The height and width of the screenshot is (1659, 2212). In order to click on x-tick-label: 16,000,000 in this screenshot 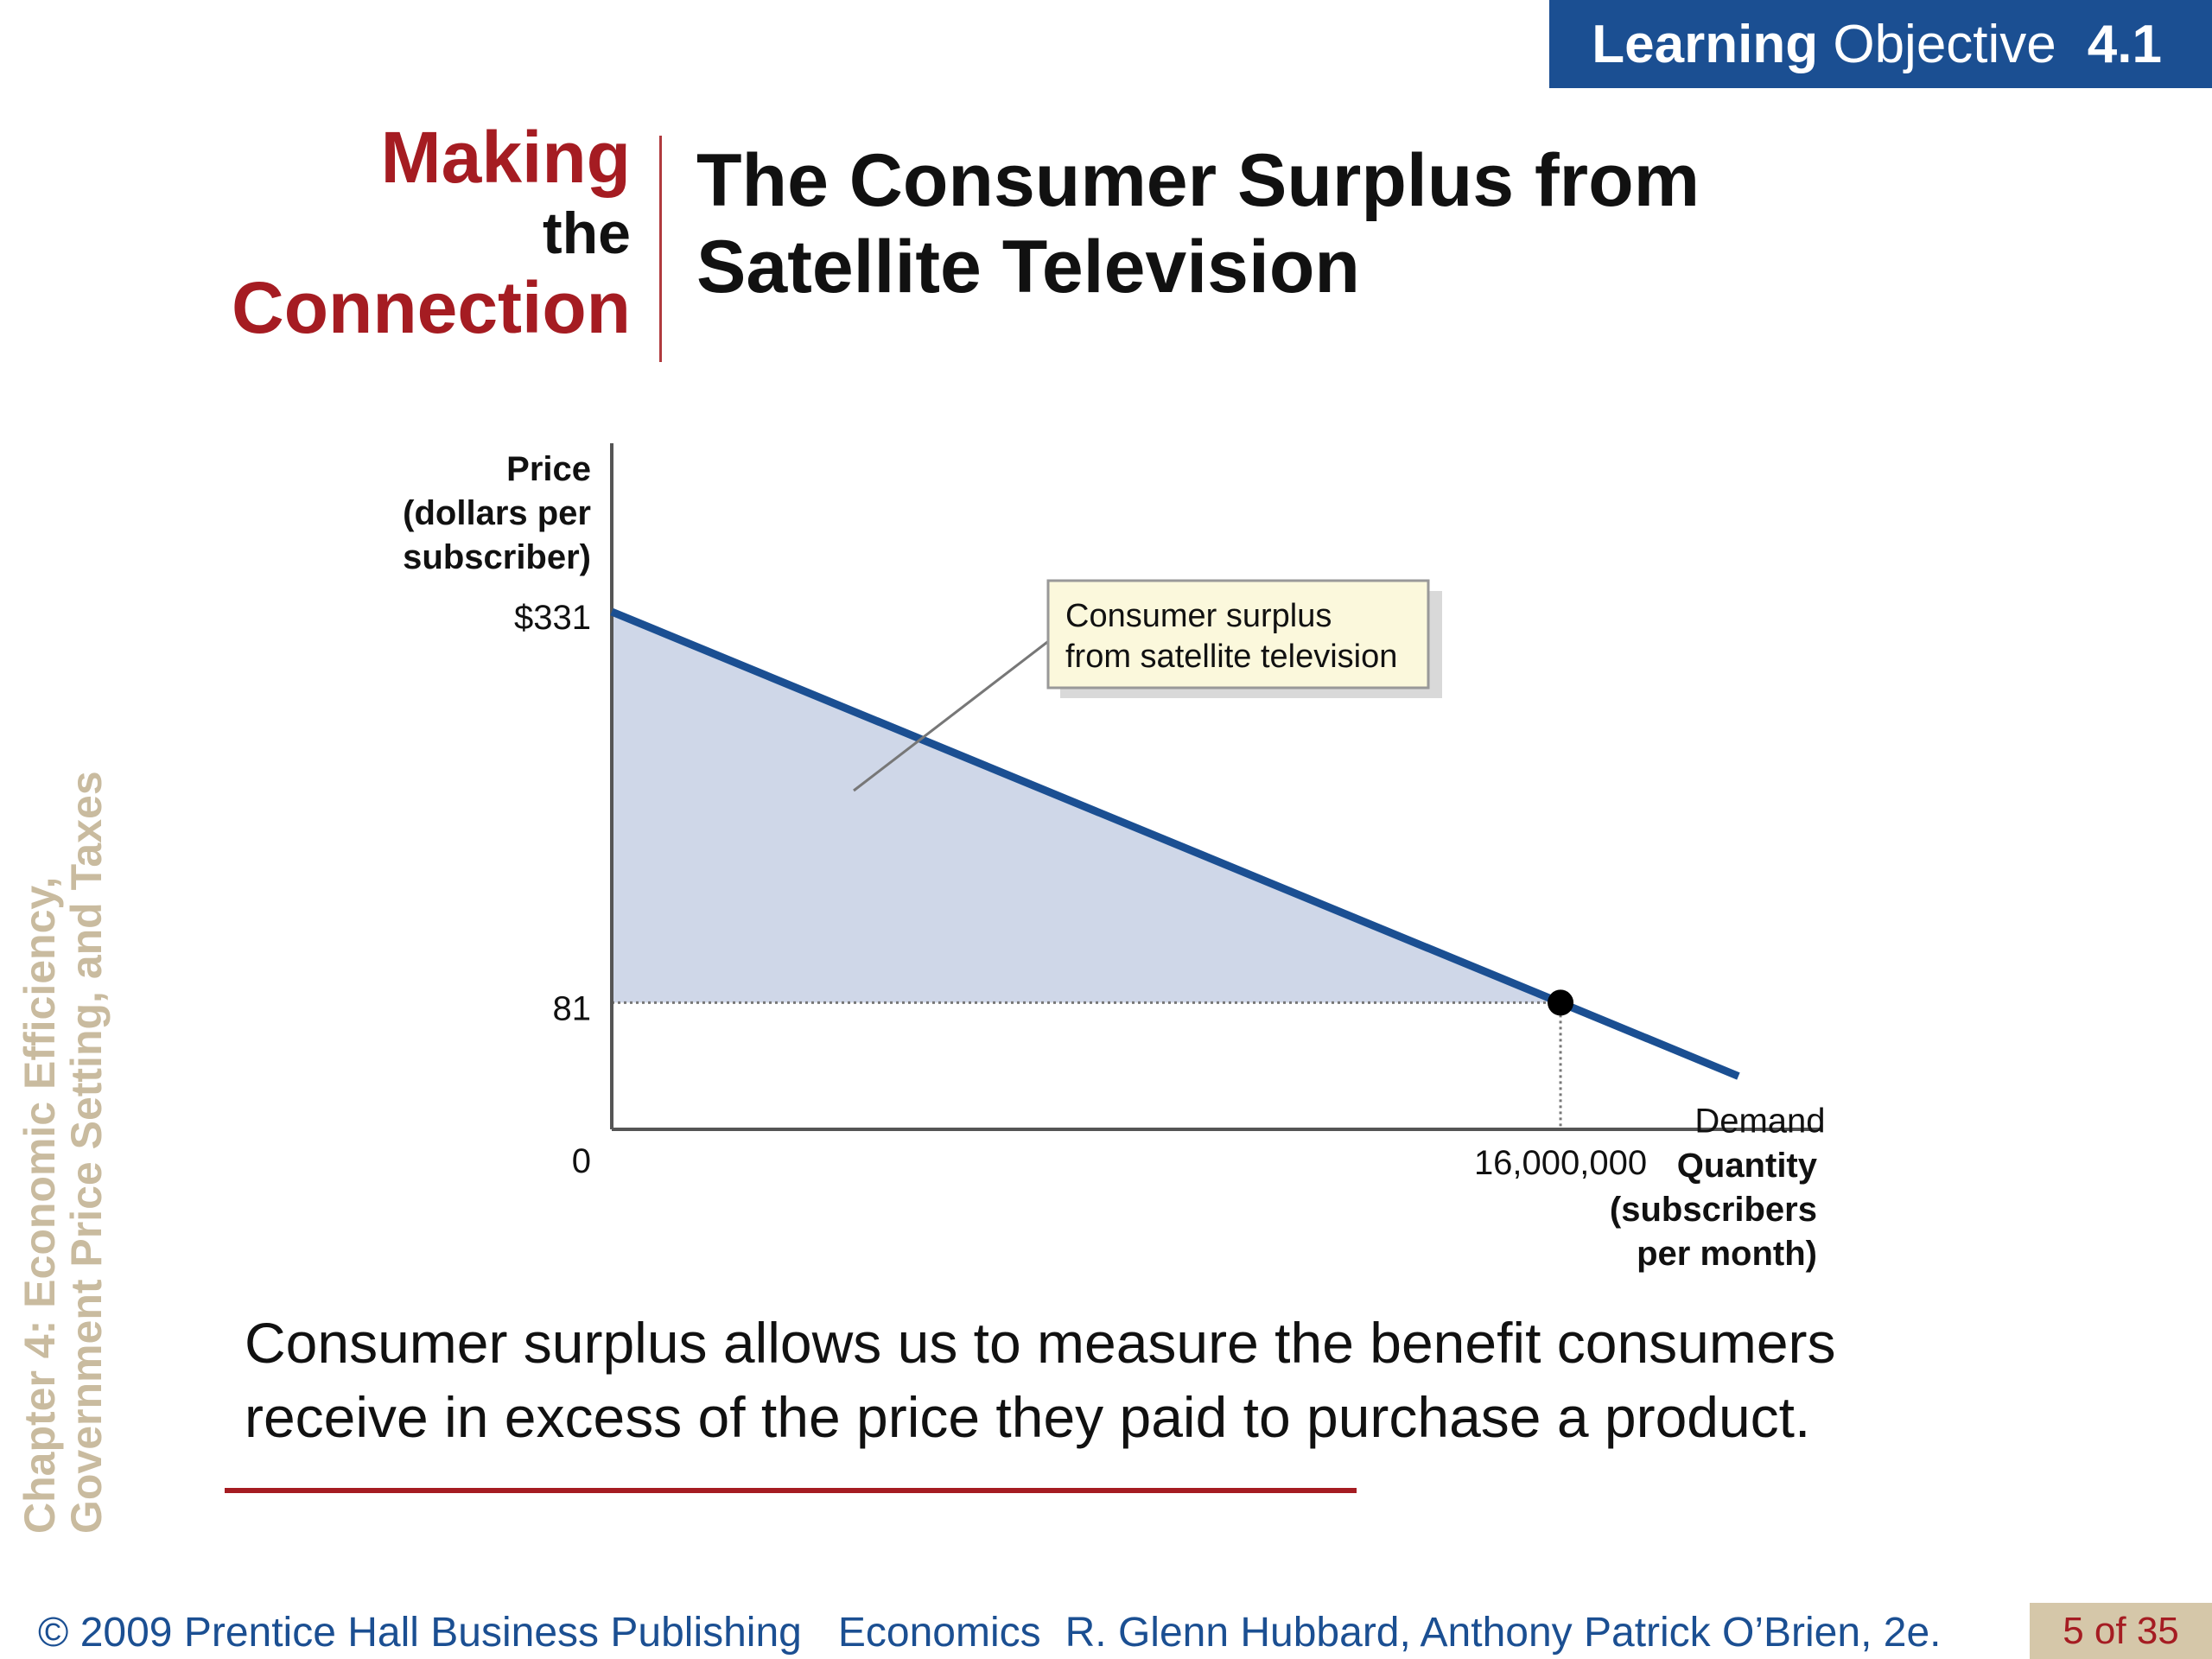, I will do `click(1560, 1163)`.